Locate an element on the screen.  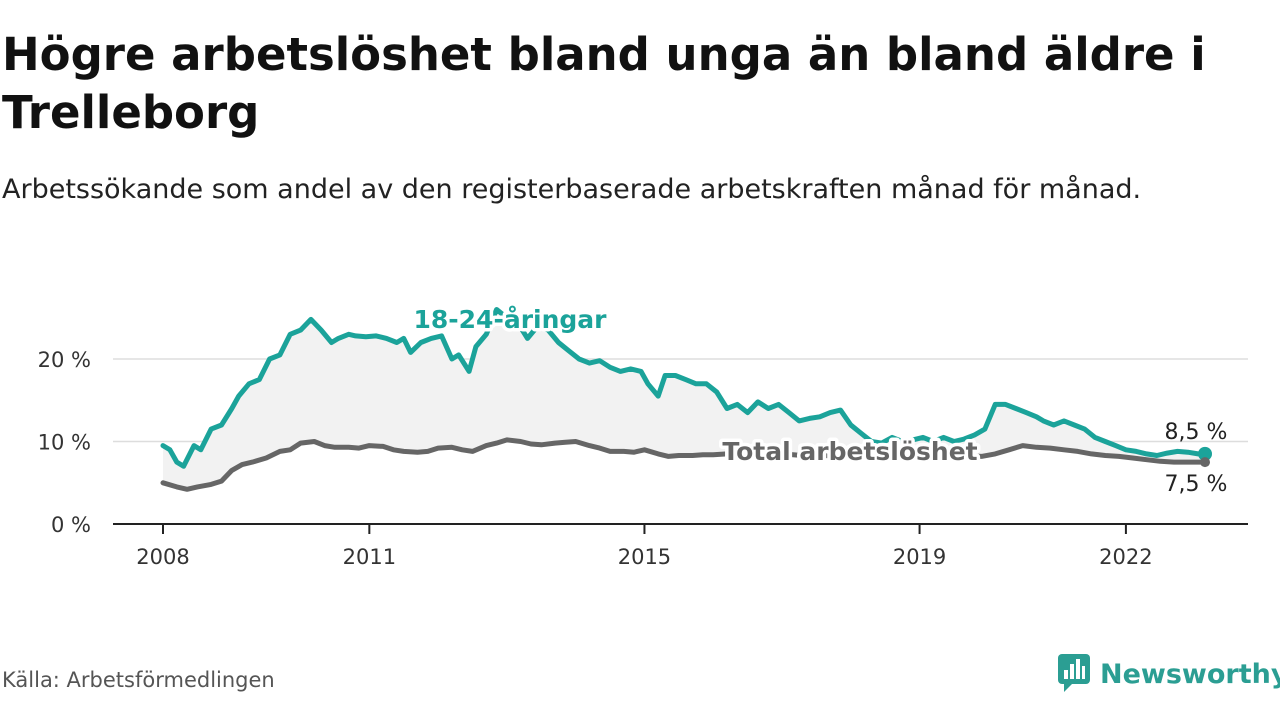
x-tick-label: 2011 is located at coordinates (369, 557).